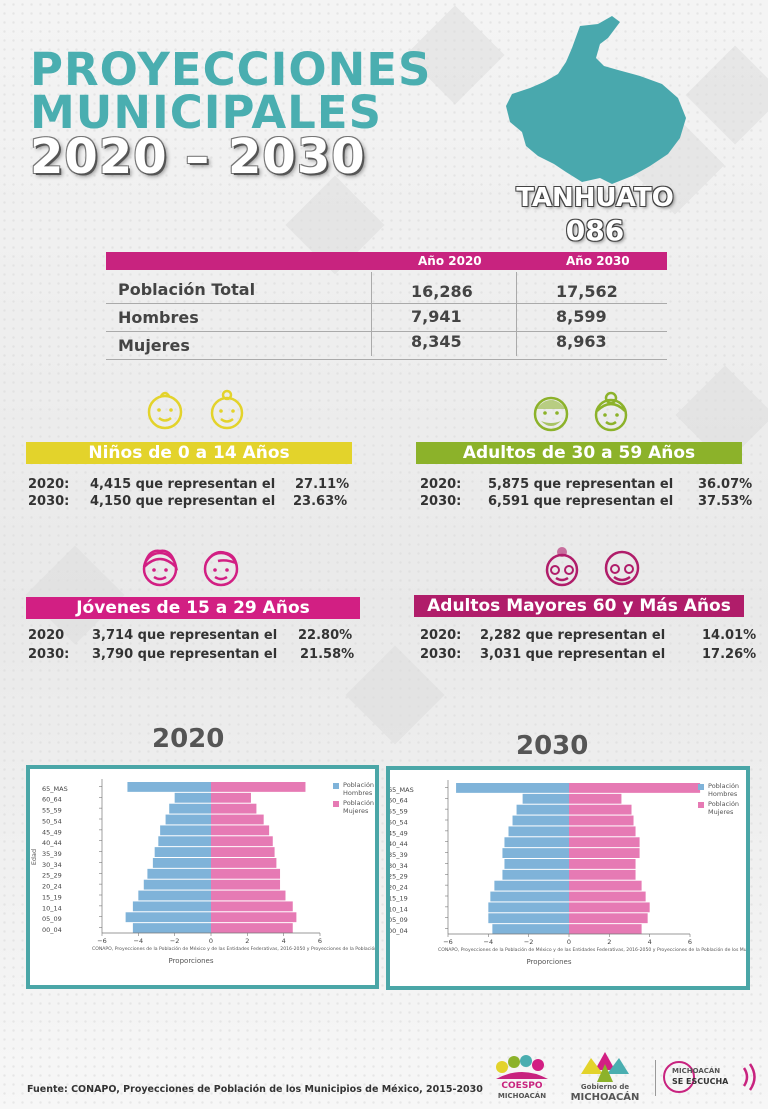 The height and width of the screenshot is (1109, 768). I want to click on children-2020-text: 4,415 que representan el, so click(183, 484).